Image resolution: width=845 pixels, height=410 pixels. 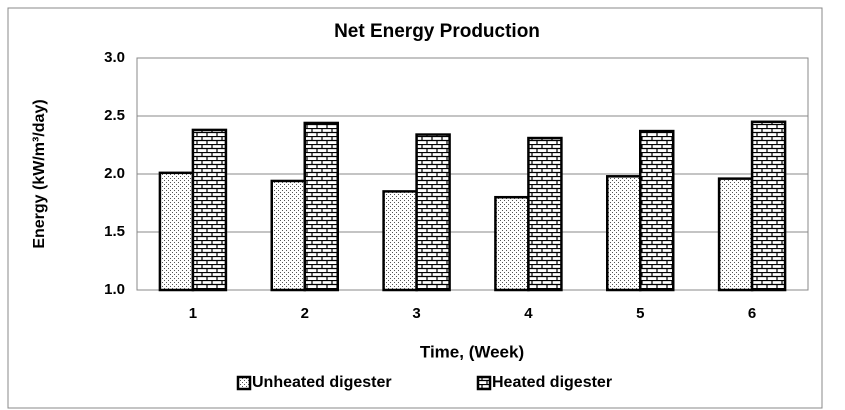 I want to click on y-tick-label: 2.0, so click(x=114, y=173).